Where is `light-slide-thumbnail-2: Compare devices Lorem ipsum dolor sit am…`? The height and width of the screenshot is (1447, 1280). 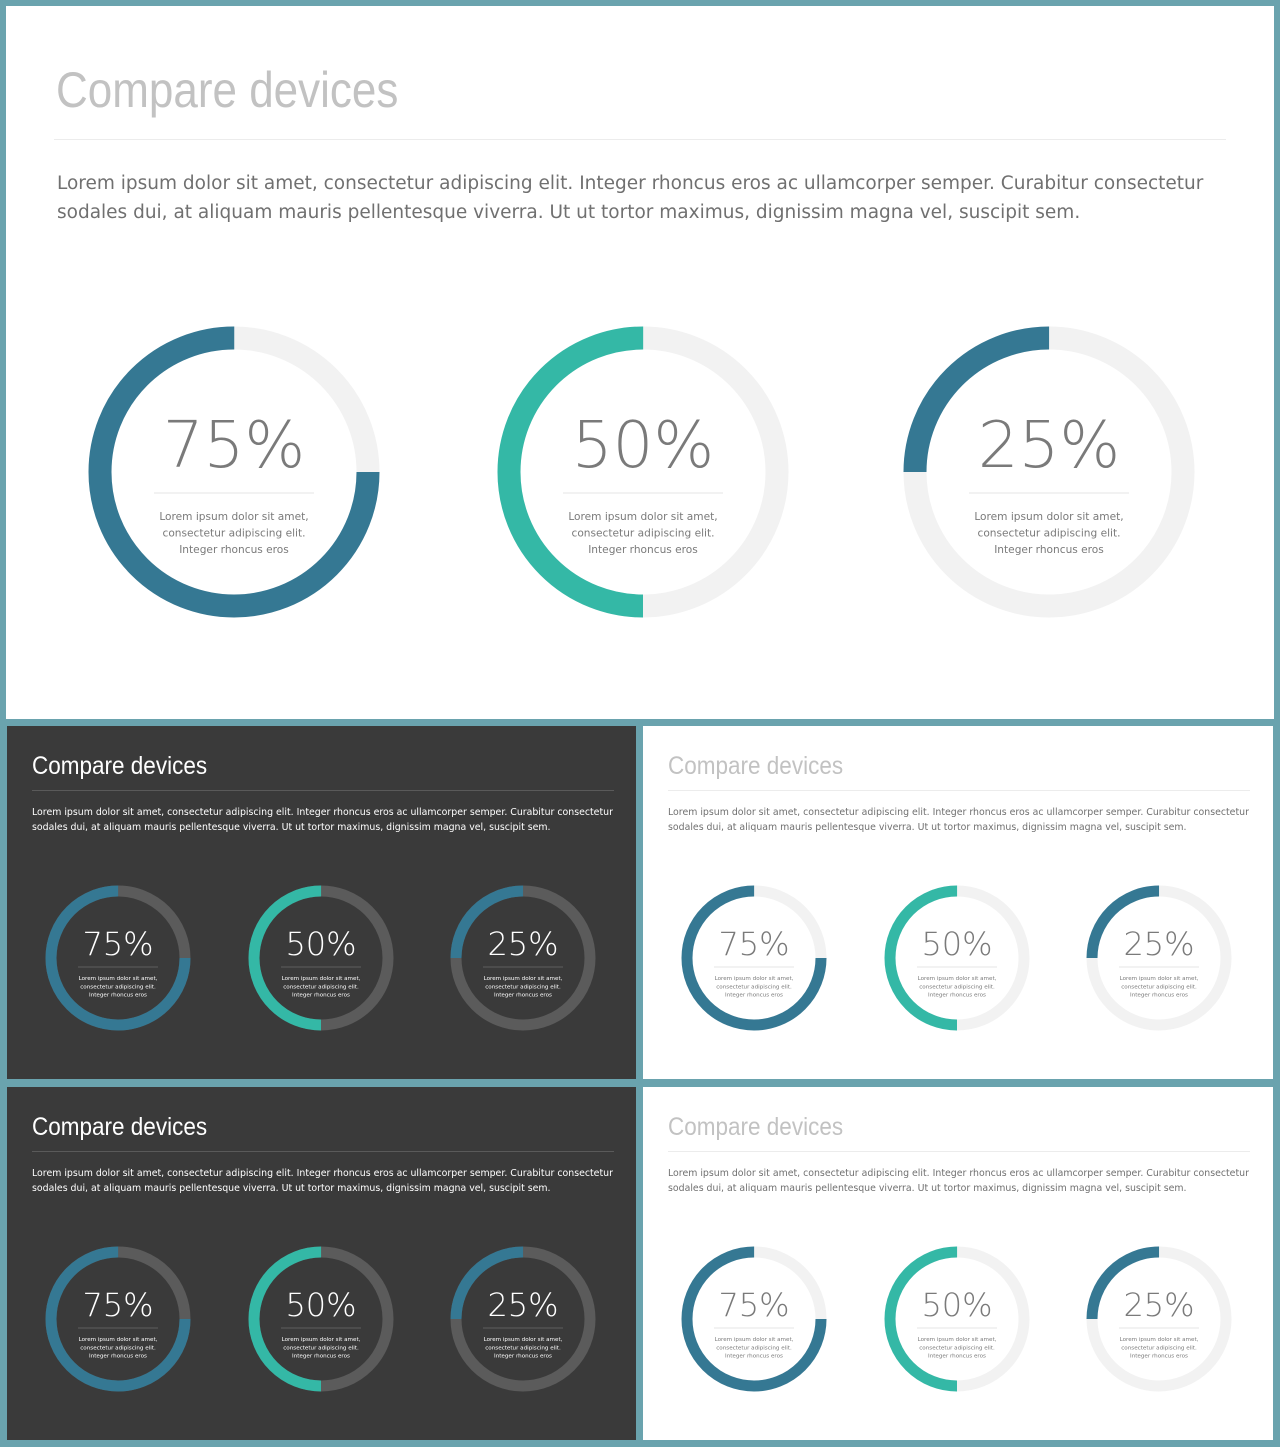
light-slide-thumbnail-2: Compare devices Lorem ipsum dolor sit am… is located at coordinates (958, 1263).